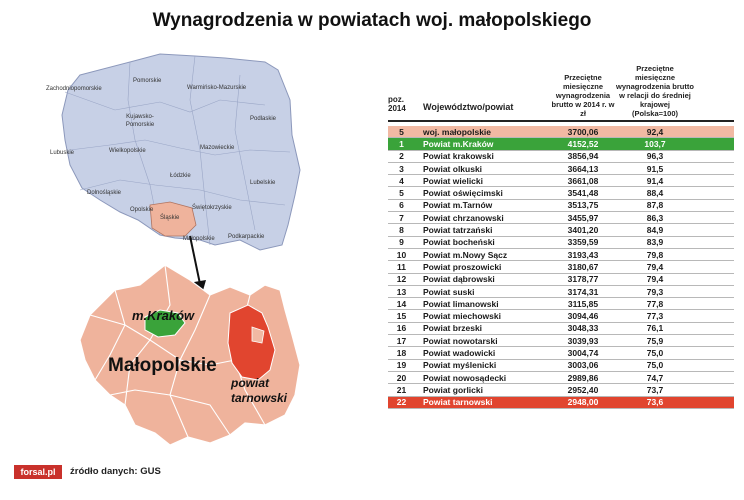  What do you see at coordinates (561, 402) in the screenshot?
I see `table-row: 22 Powiat tarnowski 2948,00 73,6` at bounding box center [561, 402].